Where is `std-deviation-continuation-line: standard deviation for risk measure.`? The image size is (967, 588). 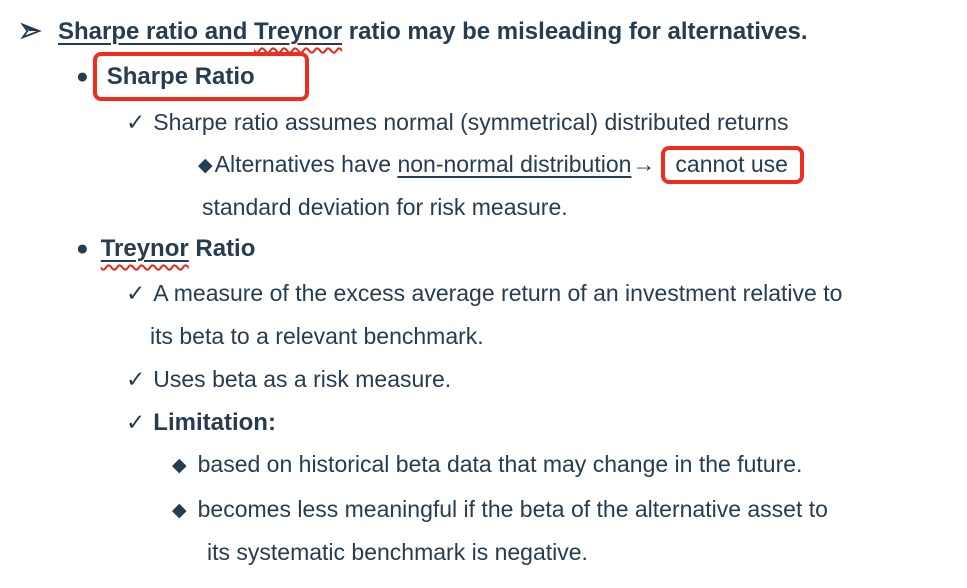
std-deviation-continuation-line: standard deviation for risk measure. is located at coordinates (385, 207).